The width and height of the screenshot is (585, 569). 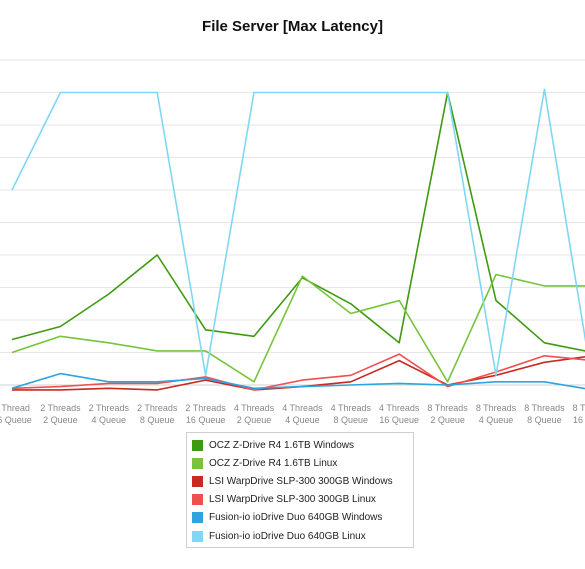 I want to click on x-tick-label: 2 Threads 8 Queue, so click(x=157, y=414).